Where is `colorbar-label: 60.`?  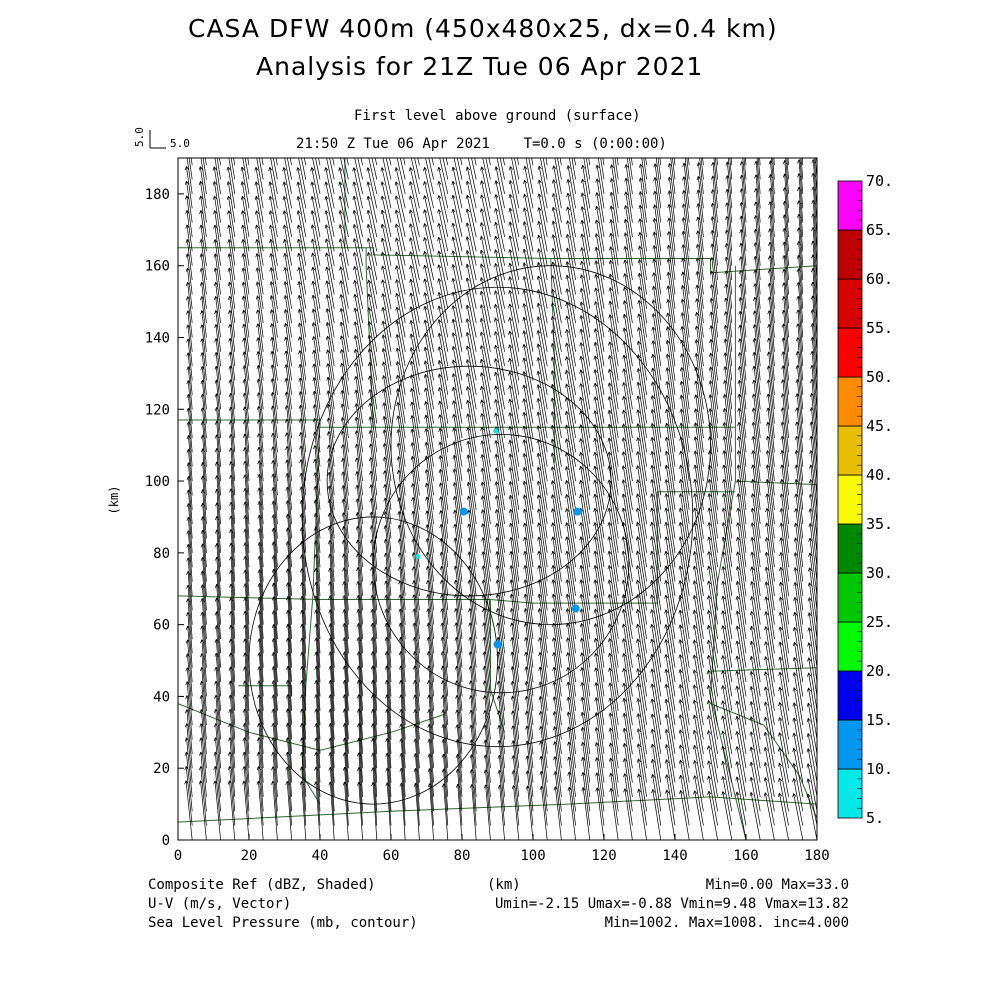 colorbar-label: 60. is located at coordinates (879, 279).